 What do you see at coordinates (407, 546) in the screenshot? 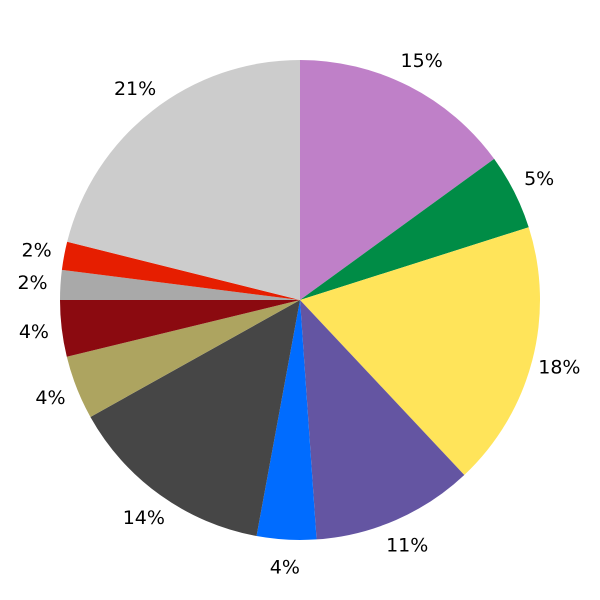
I see `slice-label: 11%` at bounding box center [407, 546].